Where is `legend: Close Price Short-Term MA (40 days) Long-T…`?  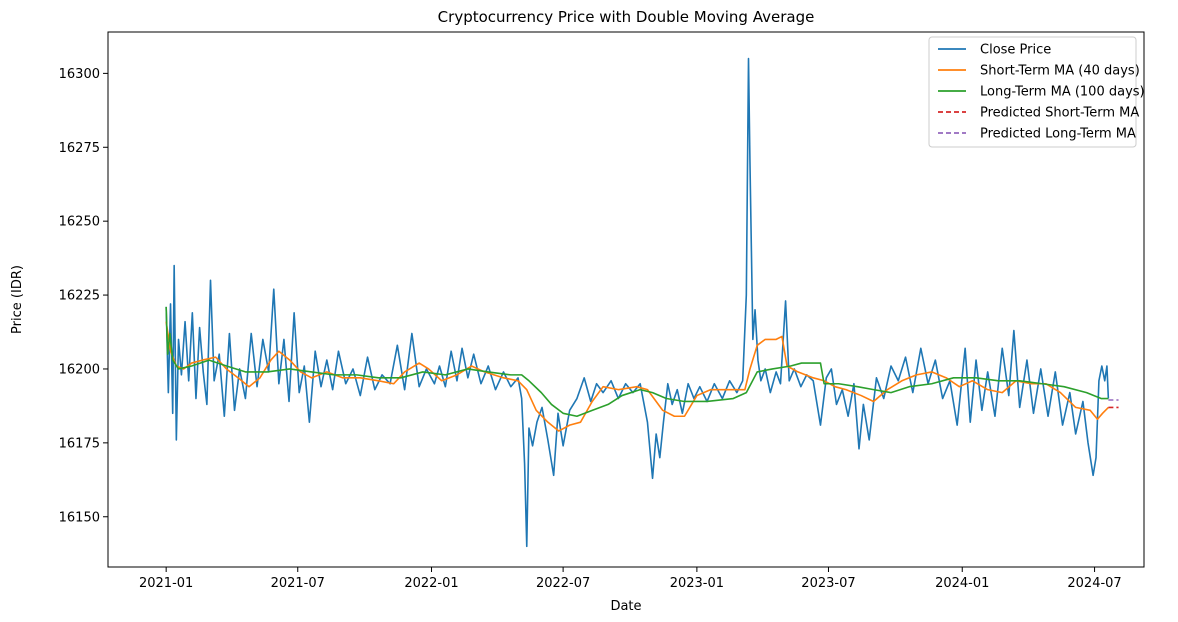
legend: Close Price Short-Term MA (40 days) Long-T… is located at coordinates (1036, 92).